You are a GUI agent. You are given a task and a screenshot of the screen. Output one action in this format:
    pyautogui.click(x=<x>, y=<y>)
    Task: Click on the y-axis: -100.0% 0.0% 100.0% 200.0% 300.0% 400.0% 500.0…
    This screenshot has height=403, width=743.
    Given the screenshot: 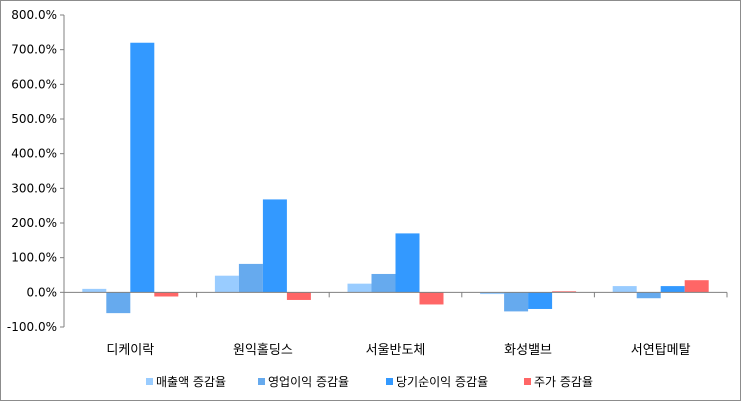 What is the action you would take?
    pyautogui.click(x=36, y=171)
    